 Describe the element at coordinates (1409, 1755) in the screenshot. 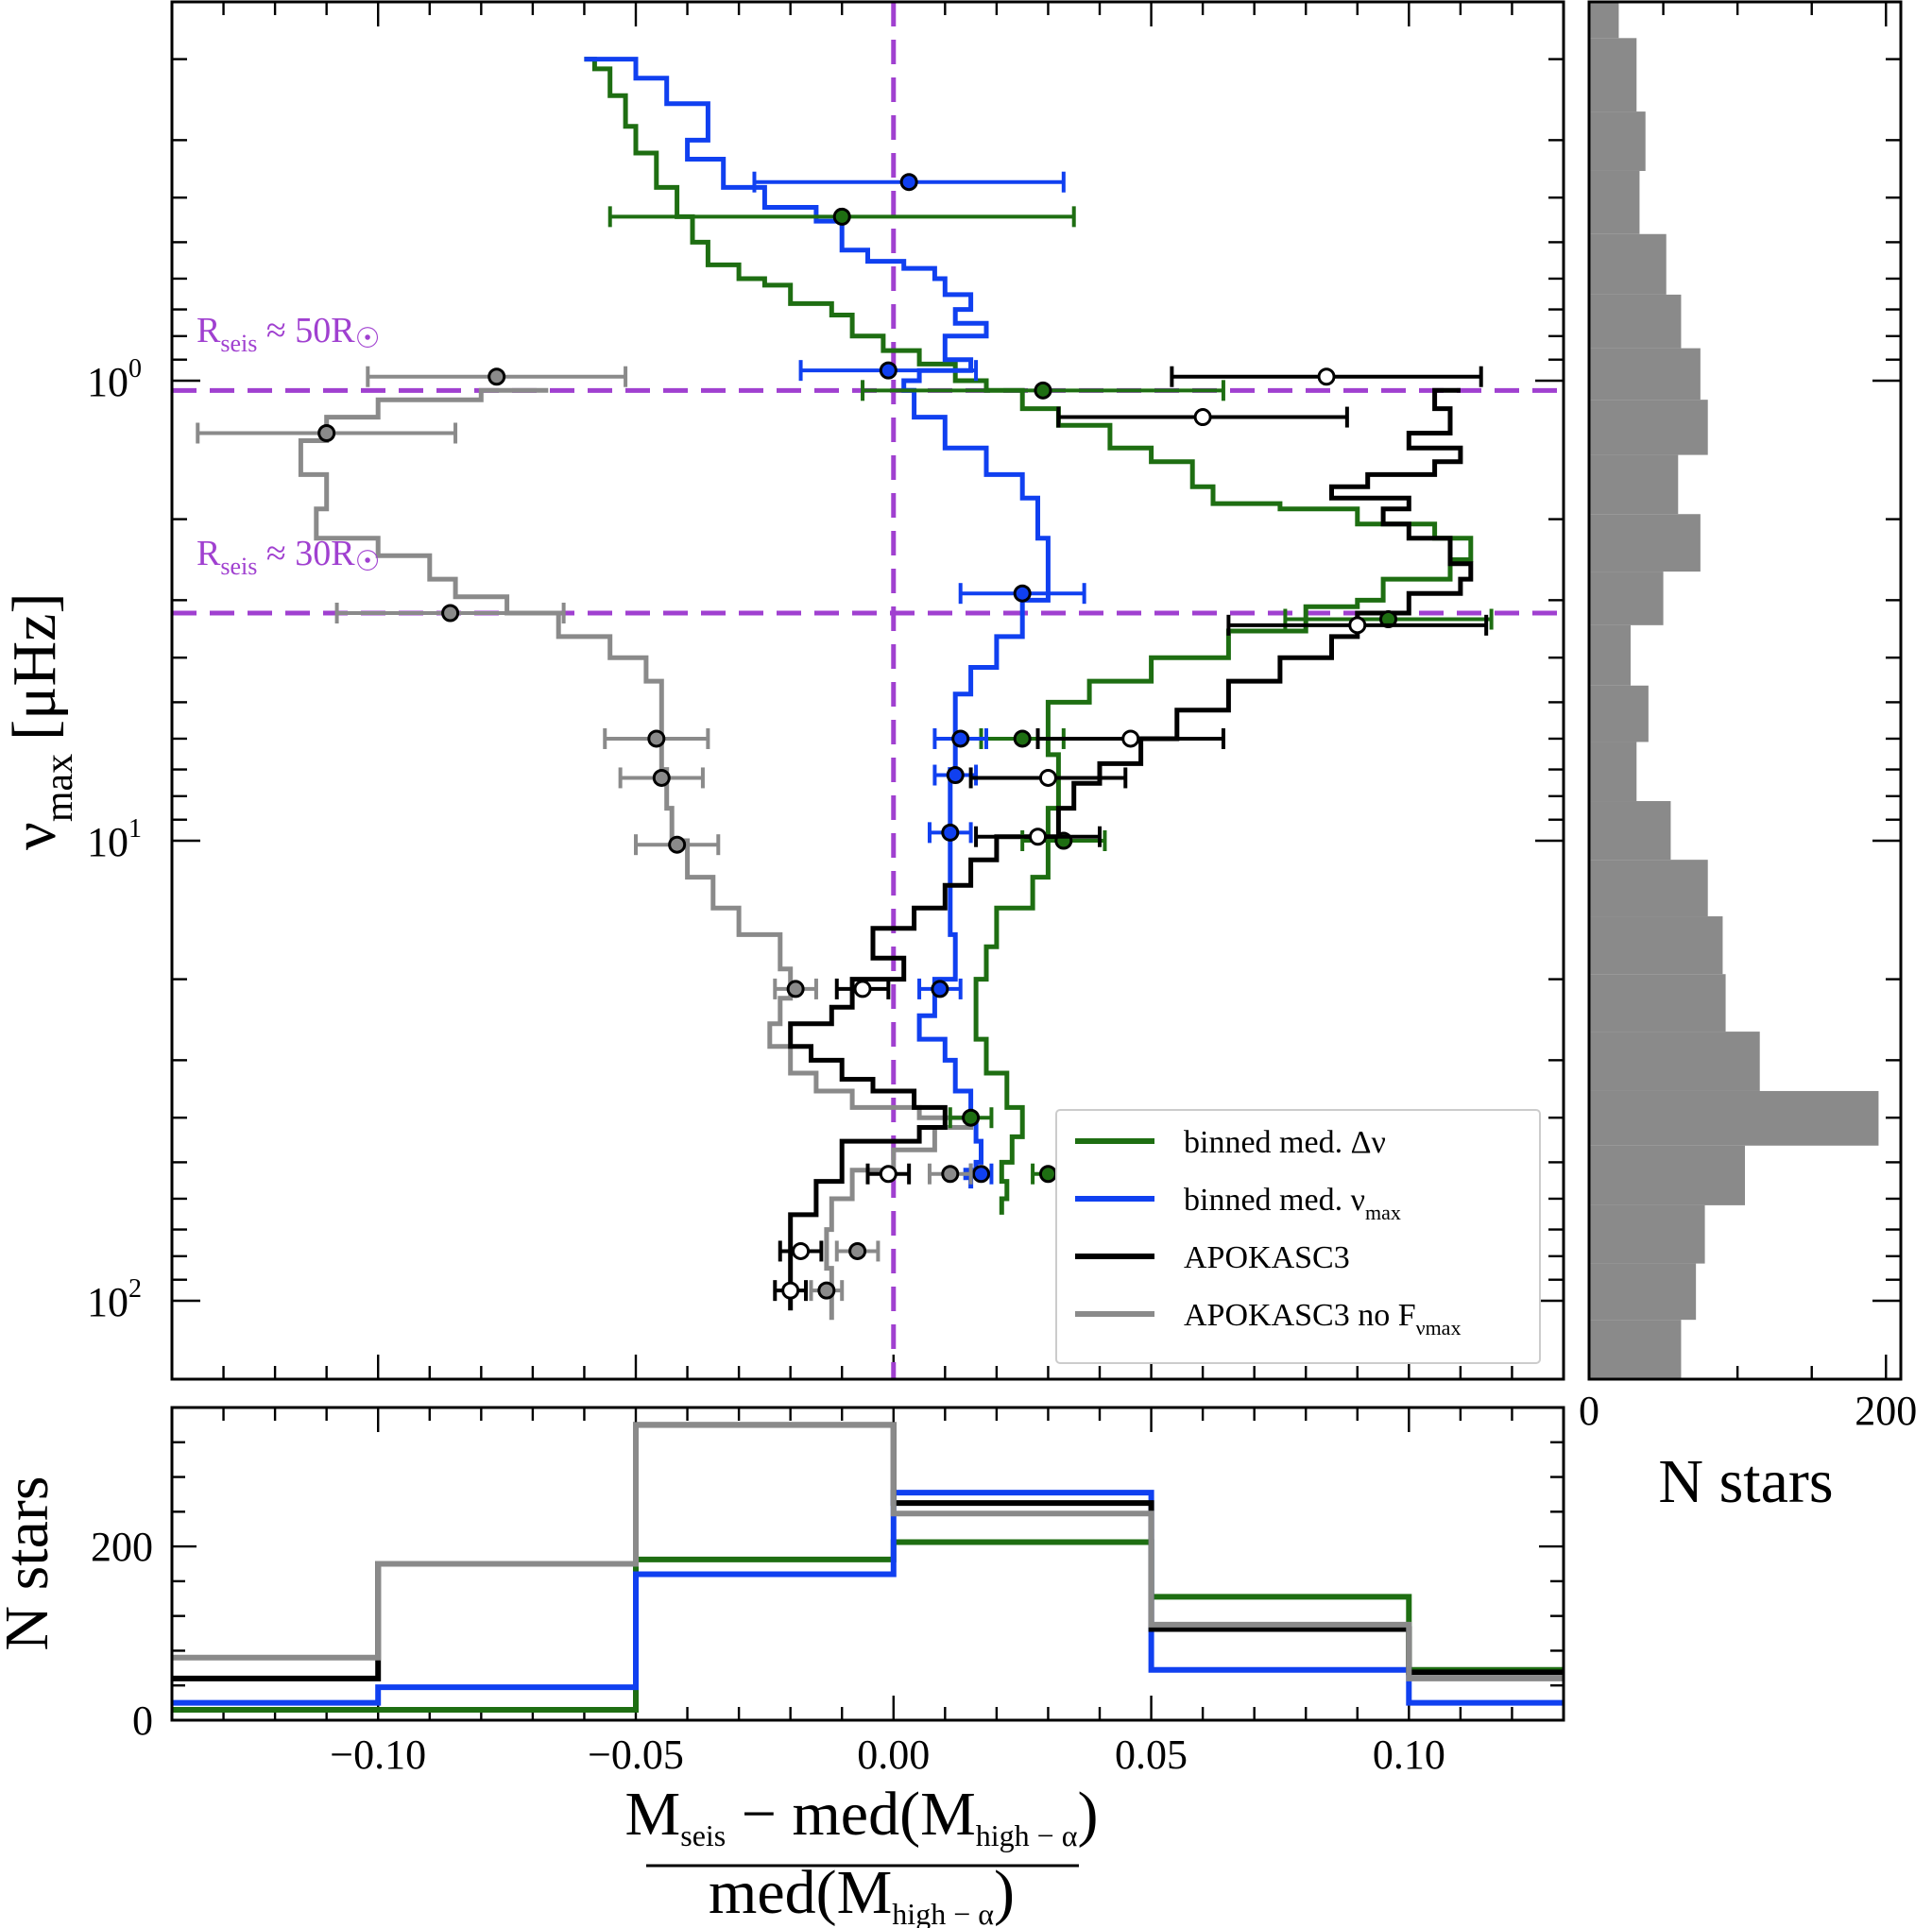

I see `x-tick-label: 0.10` at that location.